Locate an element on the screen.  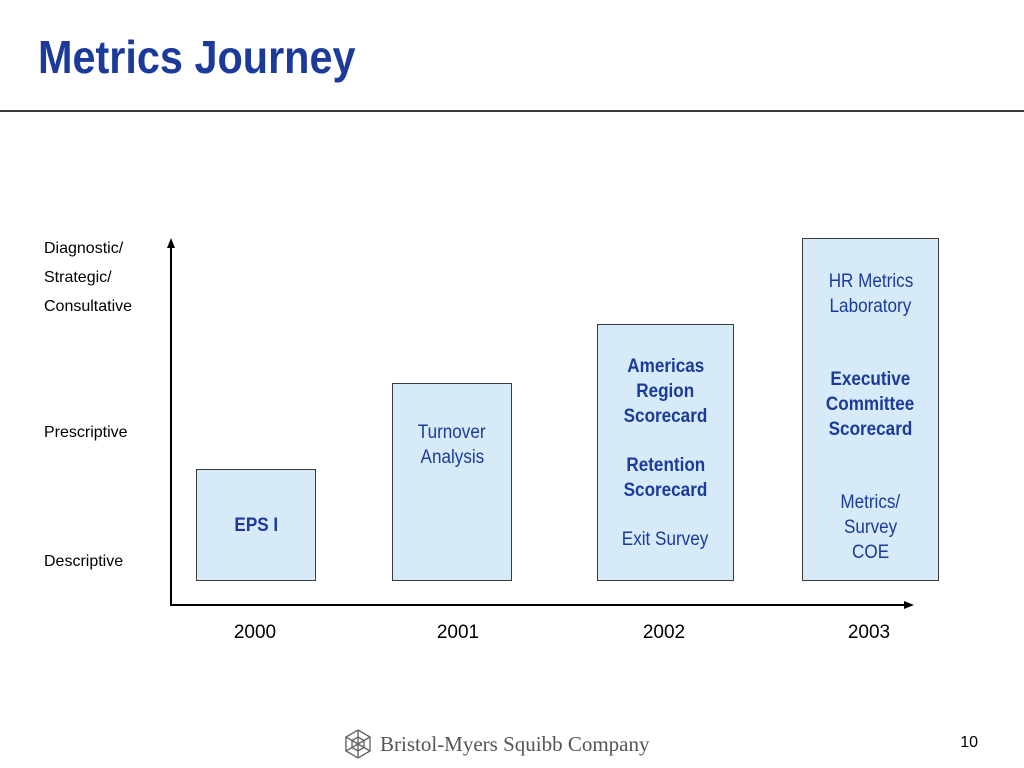
stage-item-executive-line: Scorecard is located at coordinates (870, 429).